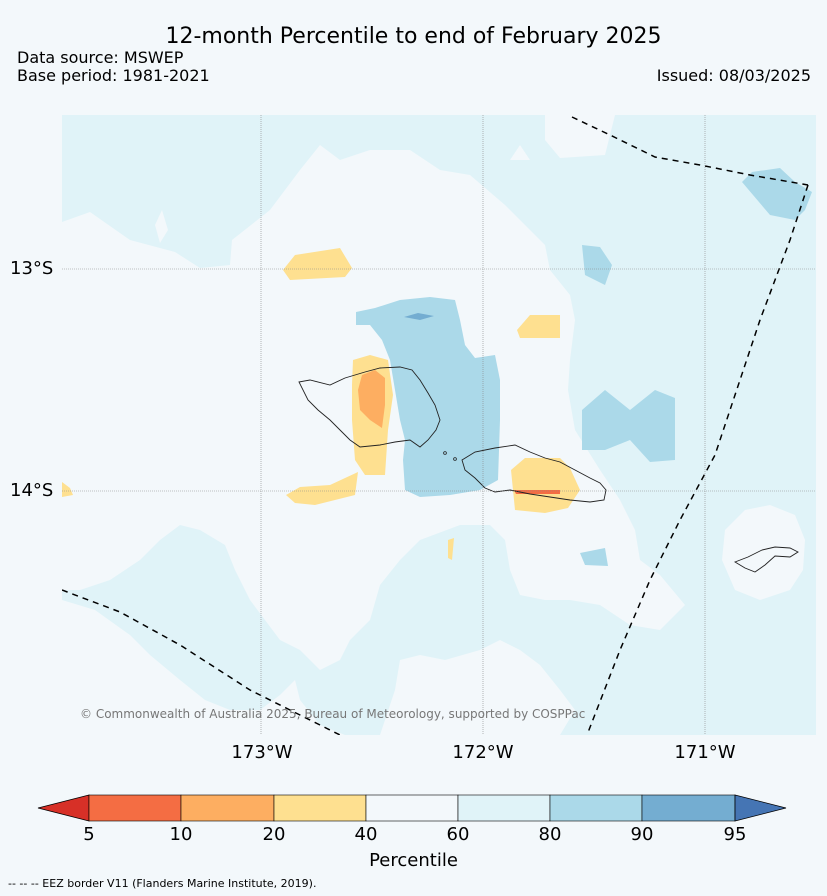 This screenshot has width=827, height=896. I want to click on field-80-90-s, so click(594, 557).